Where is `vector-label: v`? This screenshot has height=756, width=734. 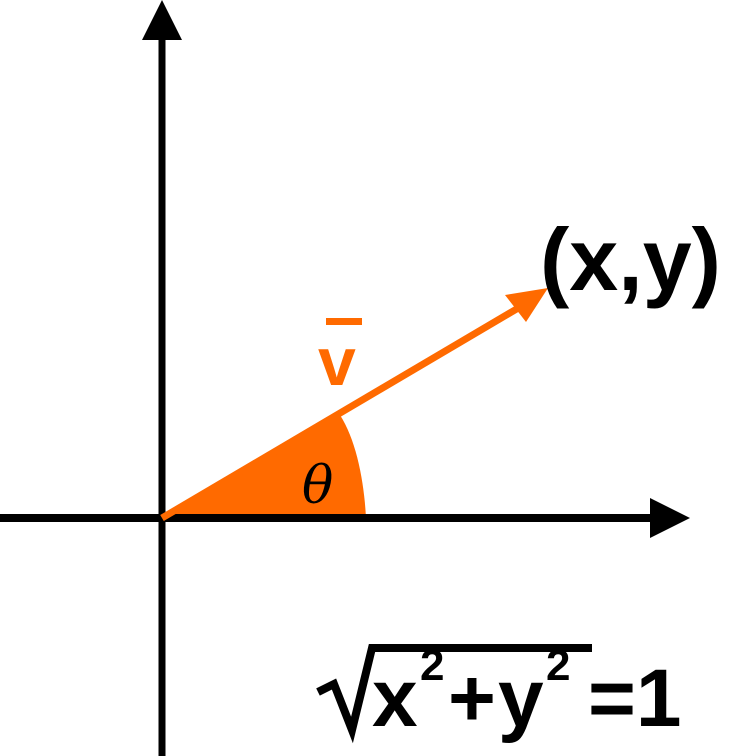 vector-label: v is located at coordinates (337, 362).